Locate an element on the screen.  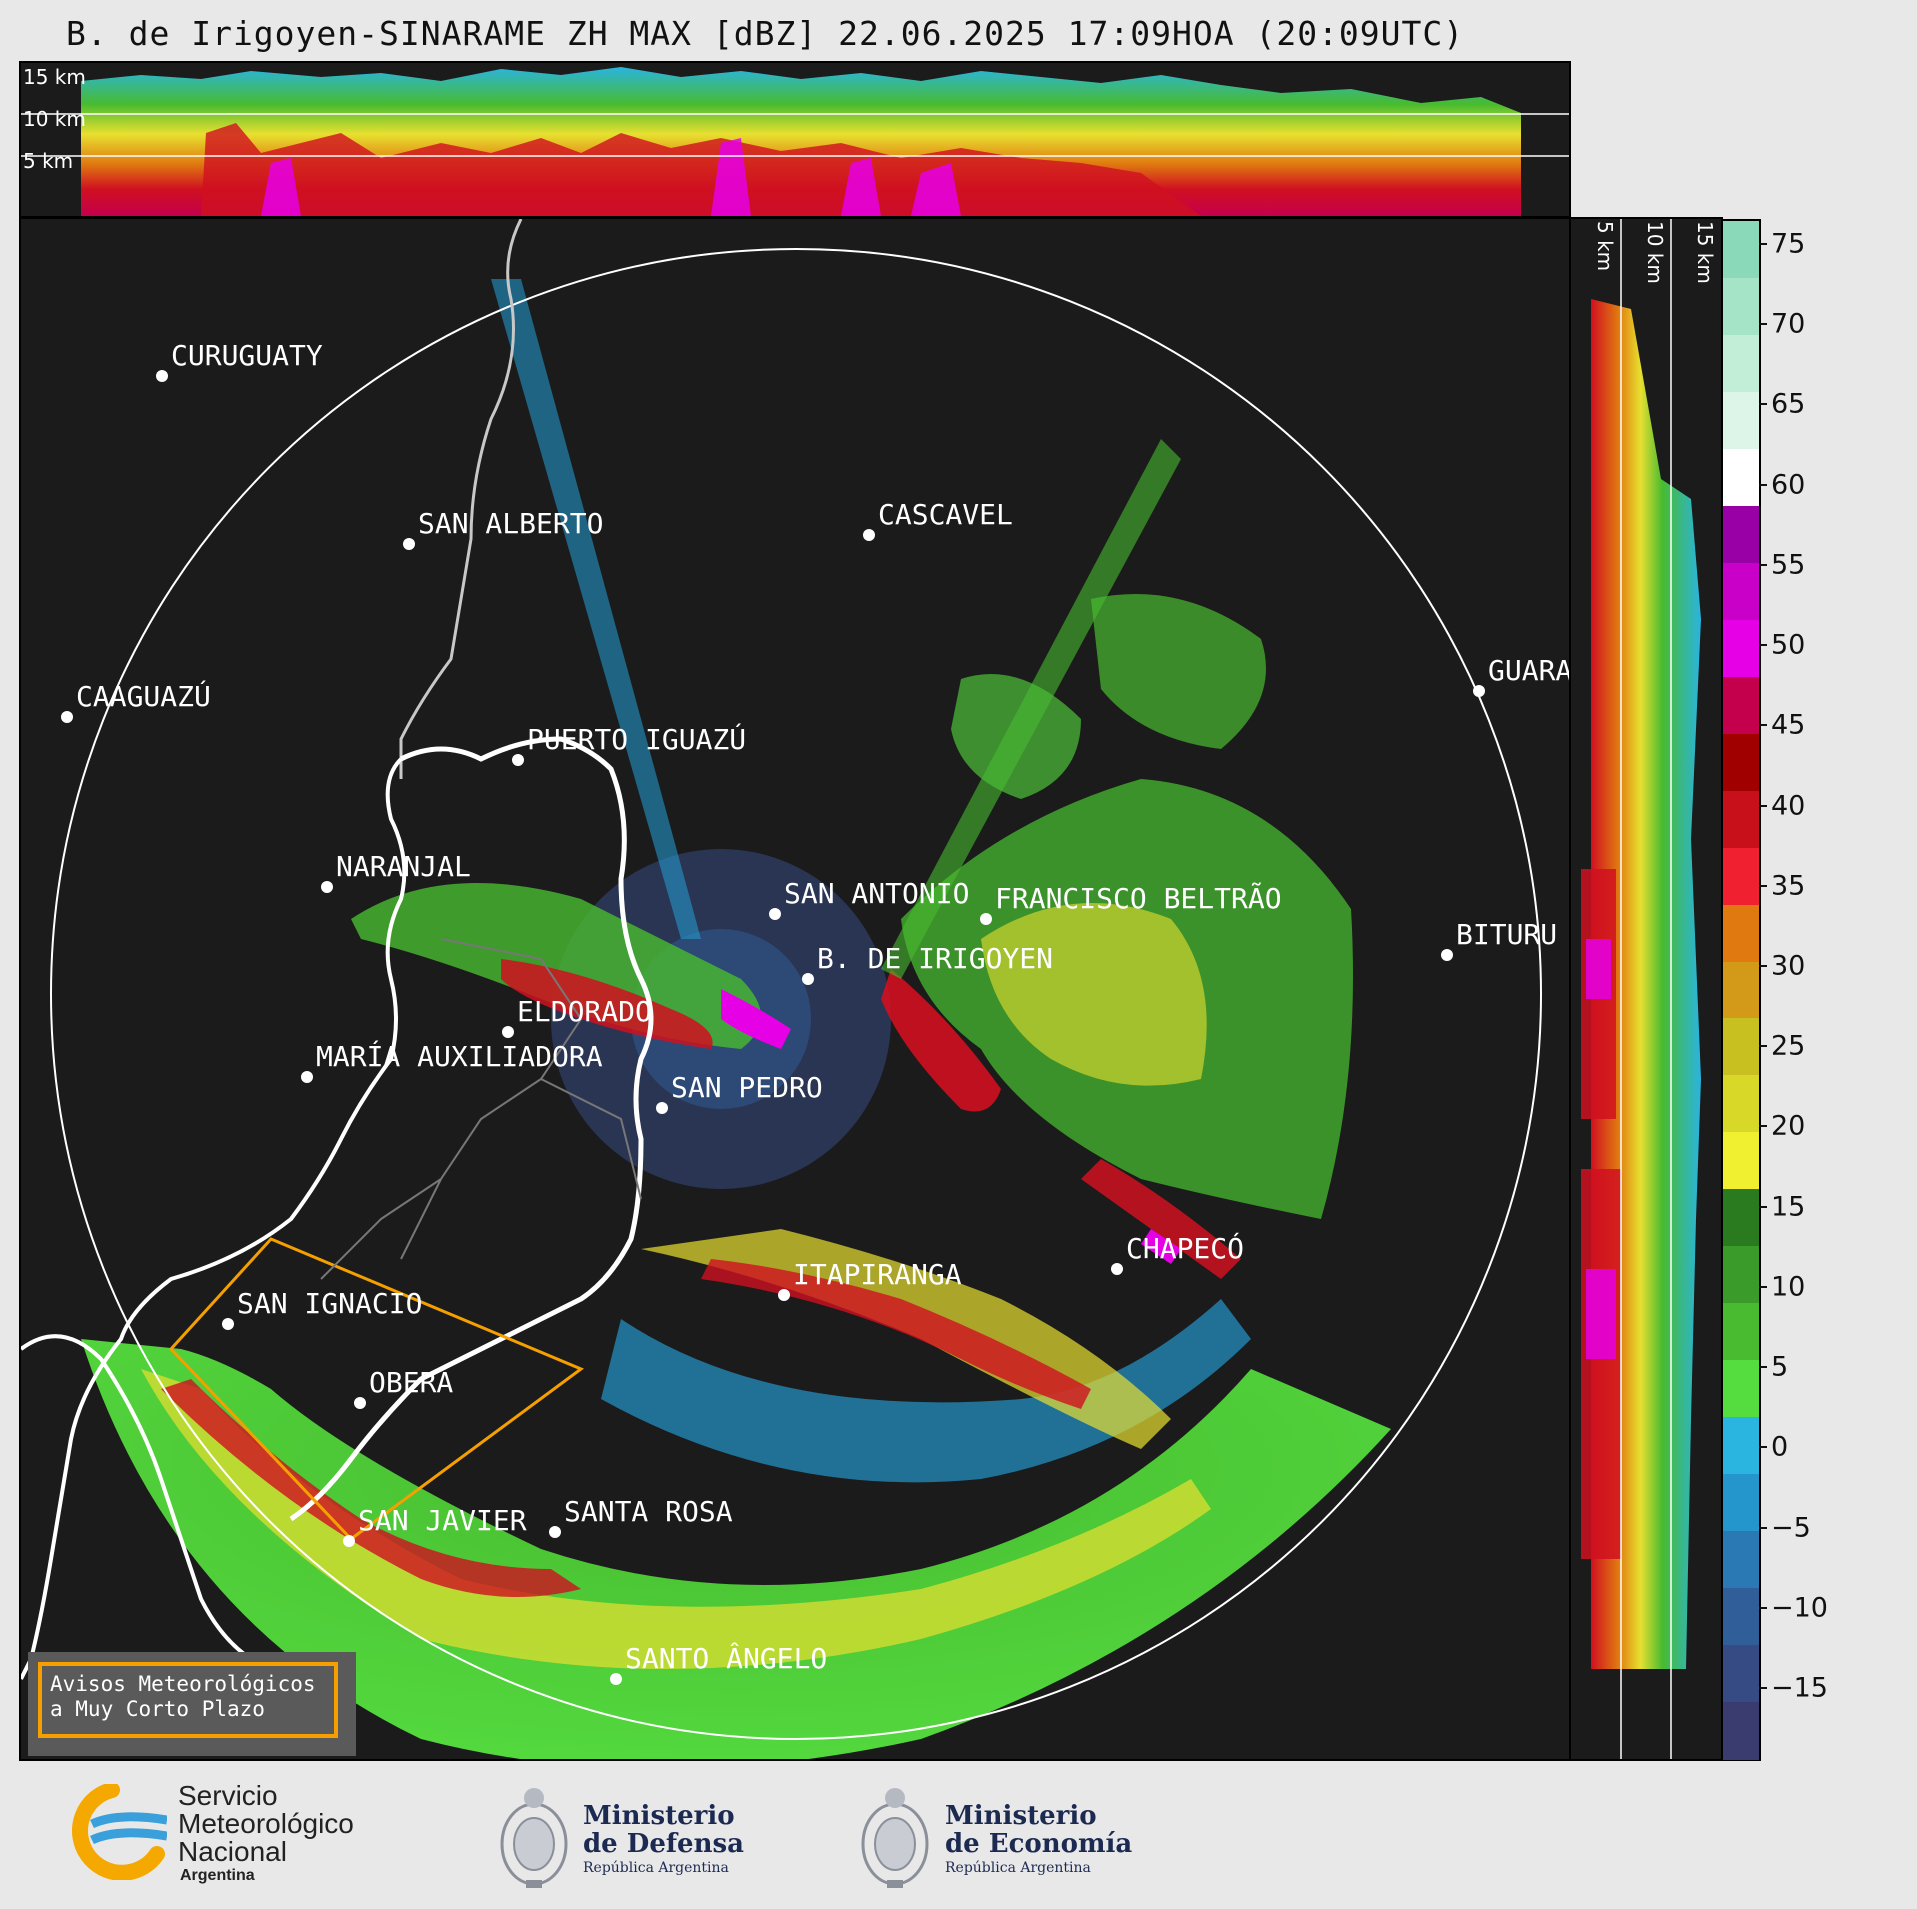
economia-seal-icon is located at coordinates (895, 1834).